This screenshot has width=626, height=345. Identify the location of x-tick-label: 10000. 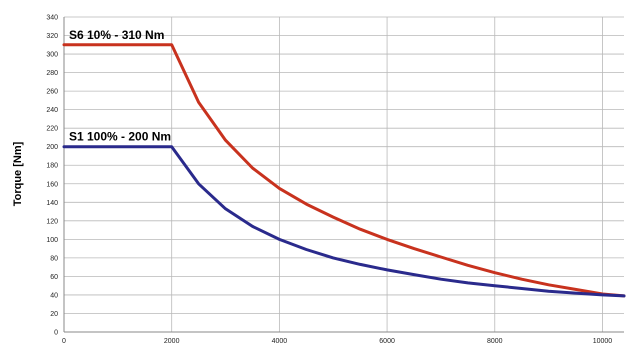
(603, 341).